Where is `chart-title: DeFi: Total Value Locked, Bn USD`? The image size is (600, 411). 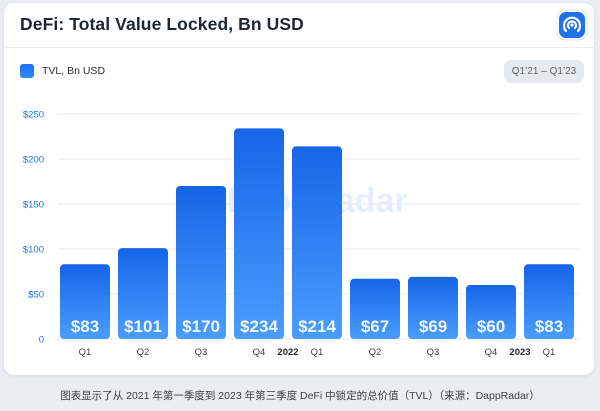
chart-title: DeFi: Total Value Locked, Bn USD is located at coordinates (162, 24).